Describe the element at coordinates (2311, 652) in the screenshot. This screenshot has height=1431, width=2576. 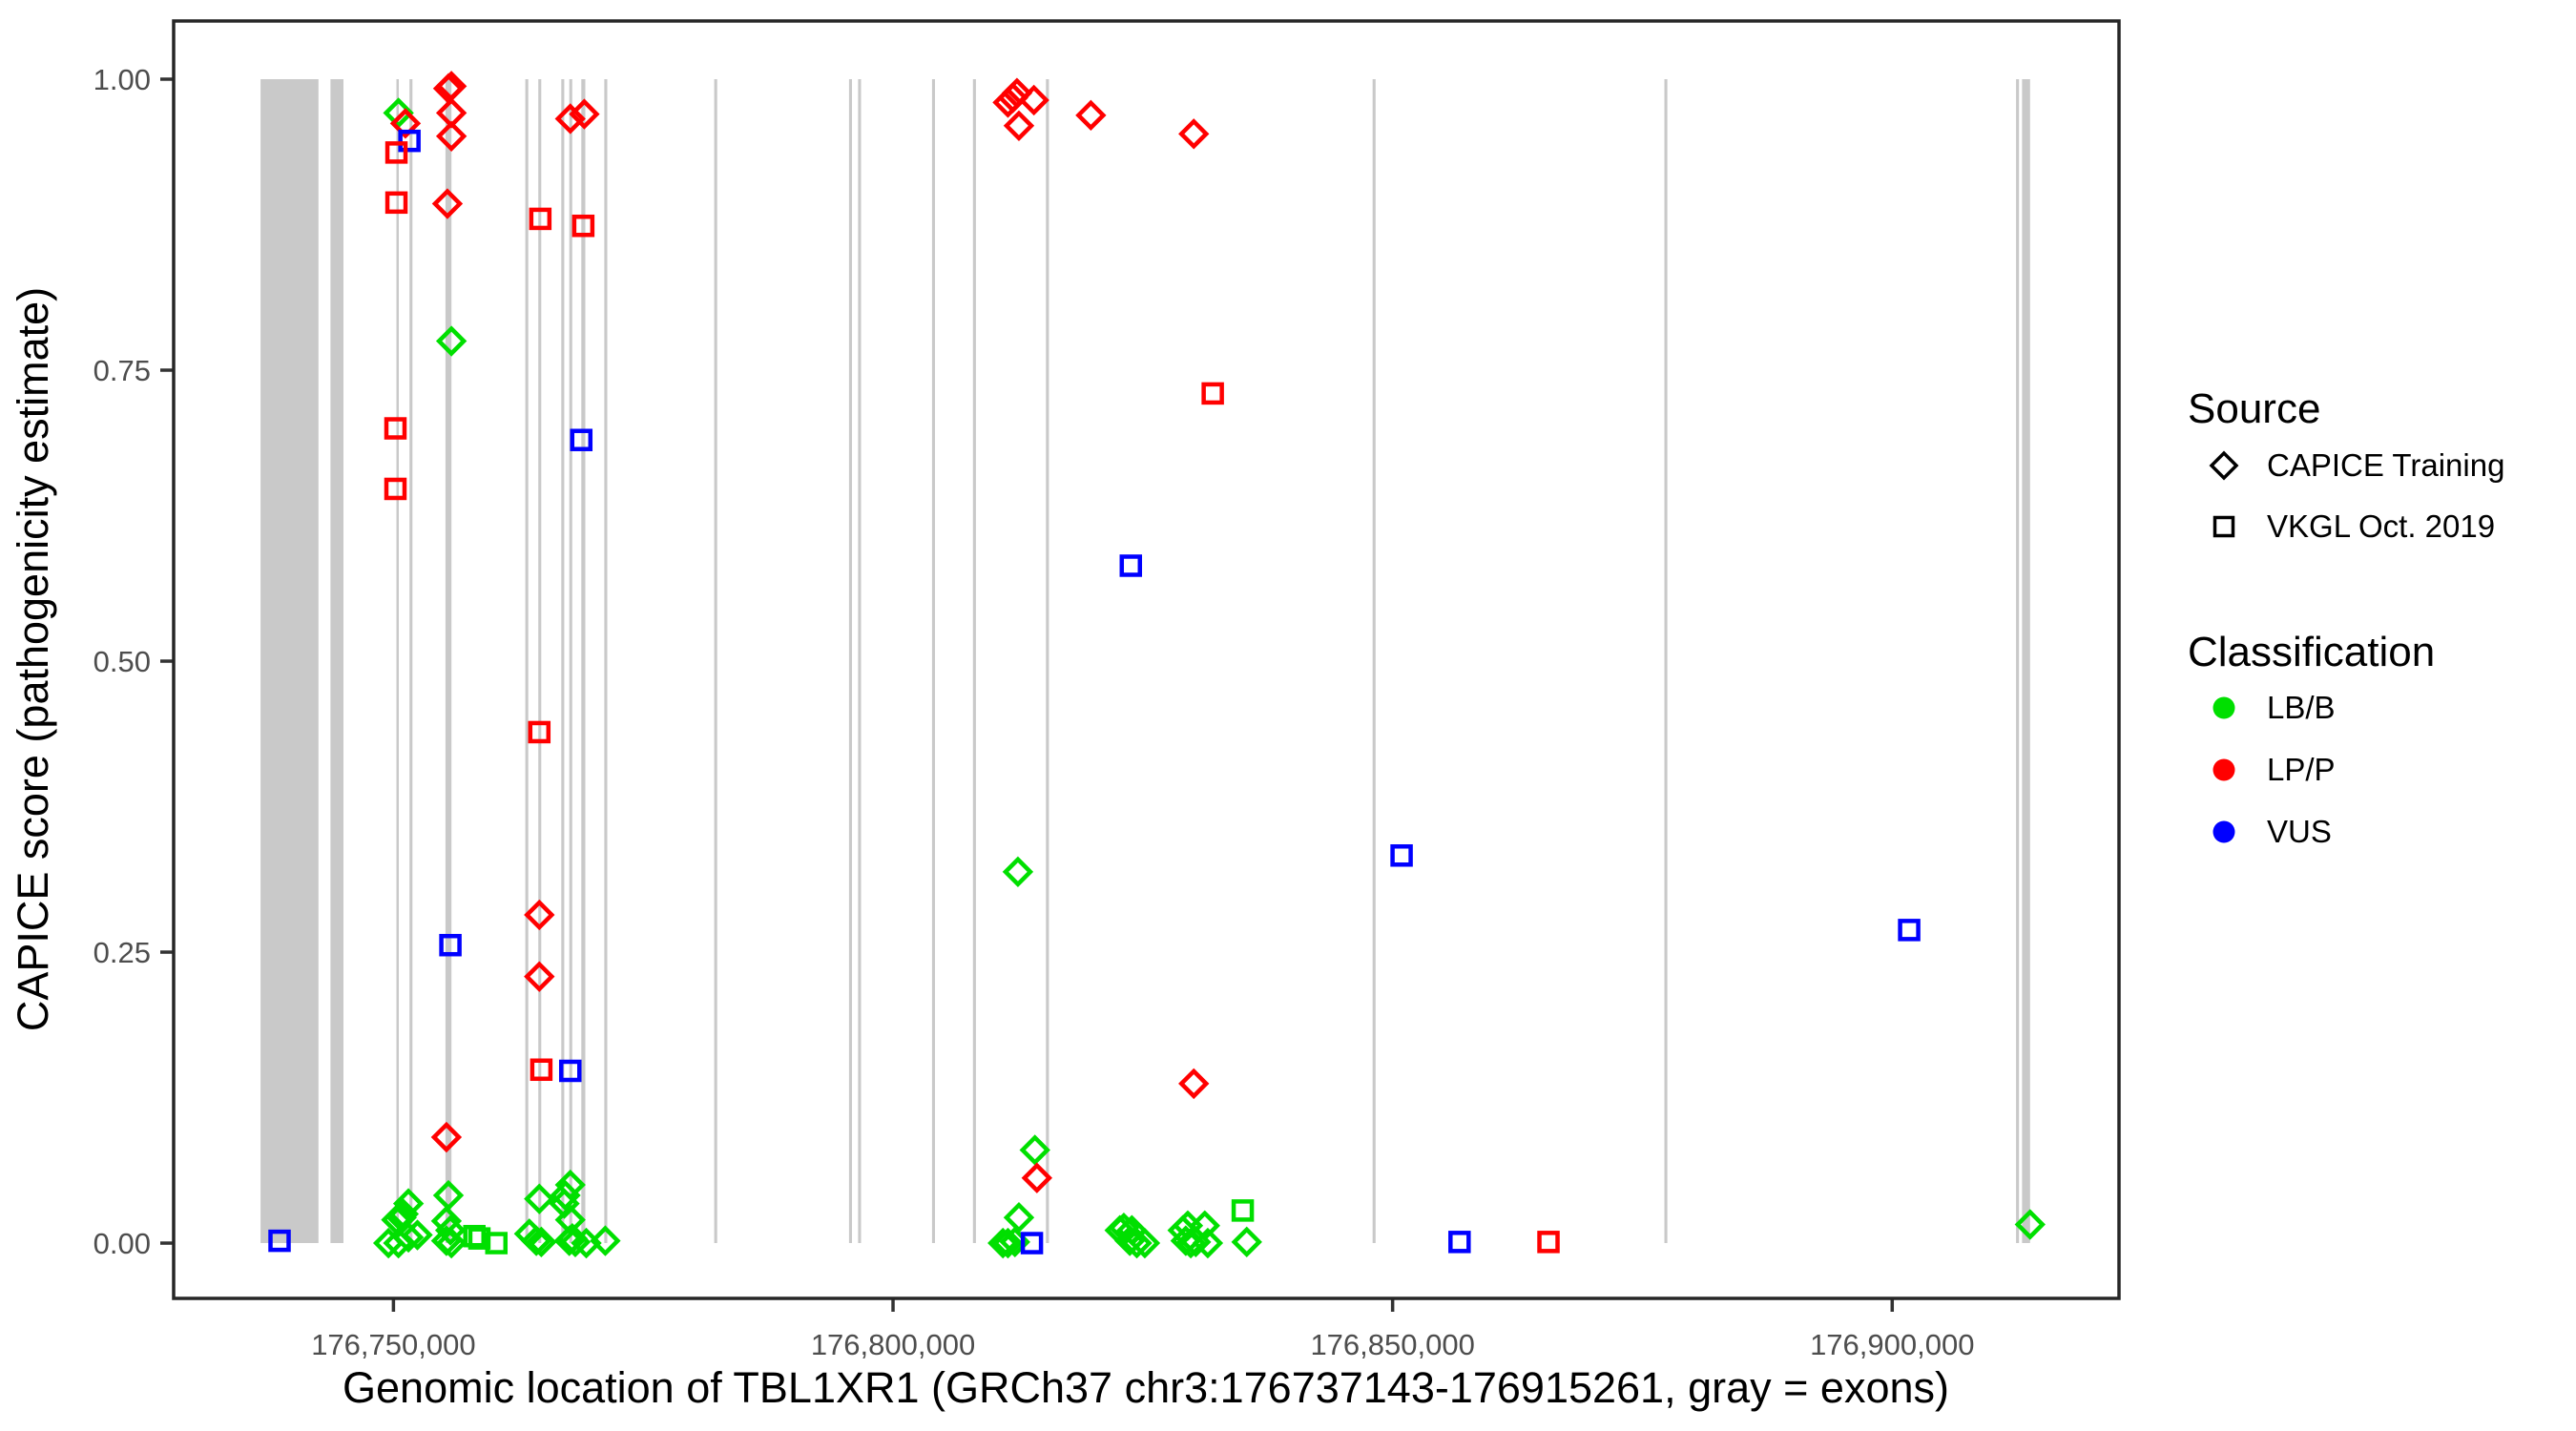
I see `legend-classification-title: Classification` at that location.